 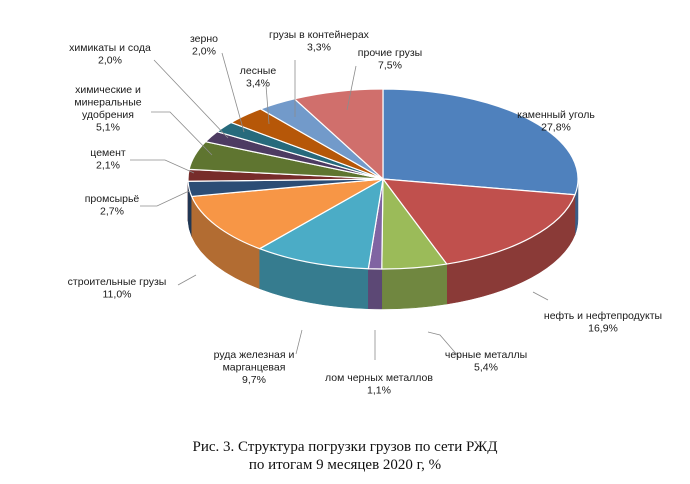 I want to click on slice-label-3: лом черных металлов 1,1%, so click(x=379, y=384).